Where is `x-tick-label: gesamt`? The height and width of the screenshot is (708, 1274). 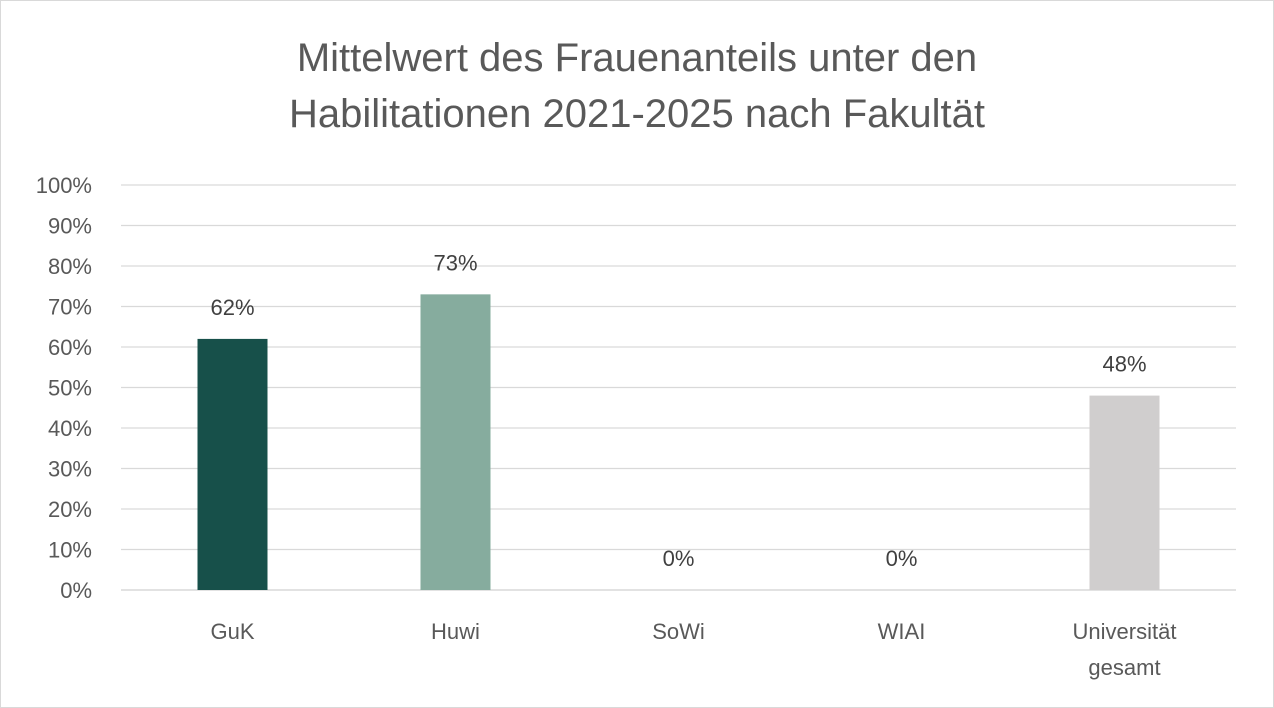
x-tick-label: gesamt is located at coordinates (1124, 667).